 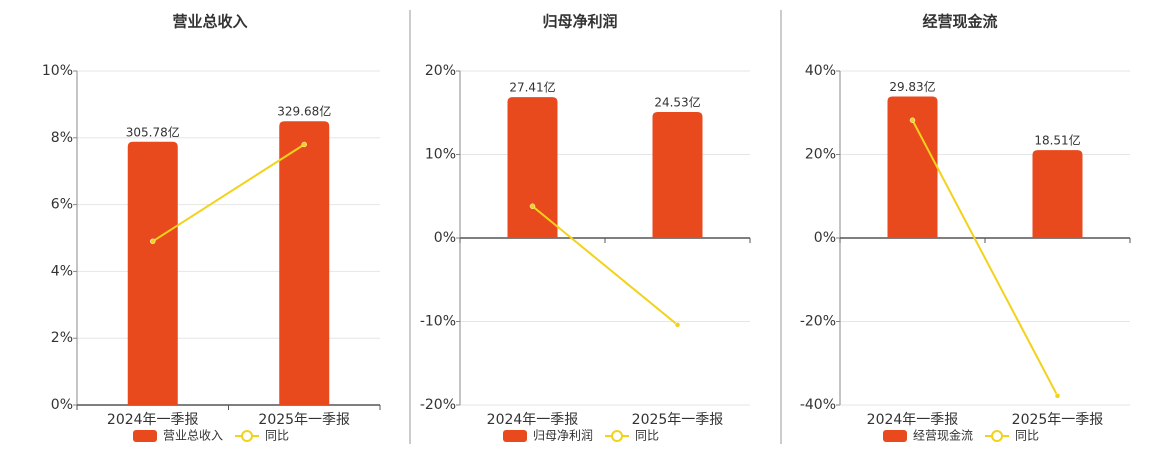 What do you see at coordinates (1057, 140) in the screenshot?
I see `value-label: 18.51亿` at bounding box center [1057, 140].